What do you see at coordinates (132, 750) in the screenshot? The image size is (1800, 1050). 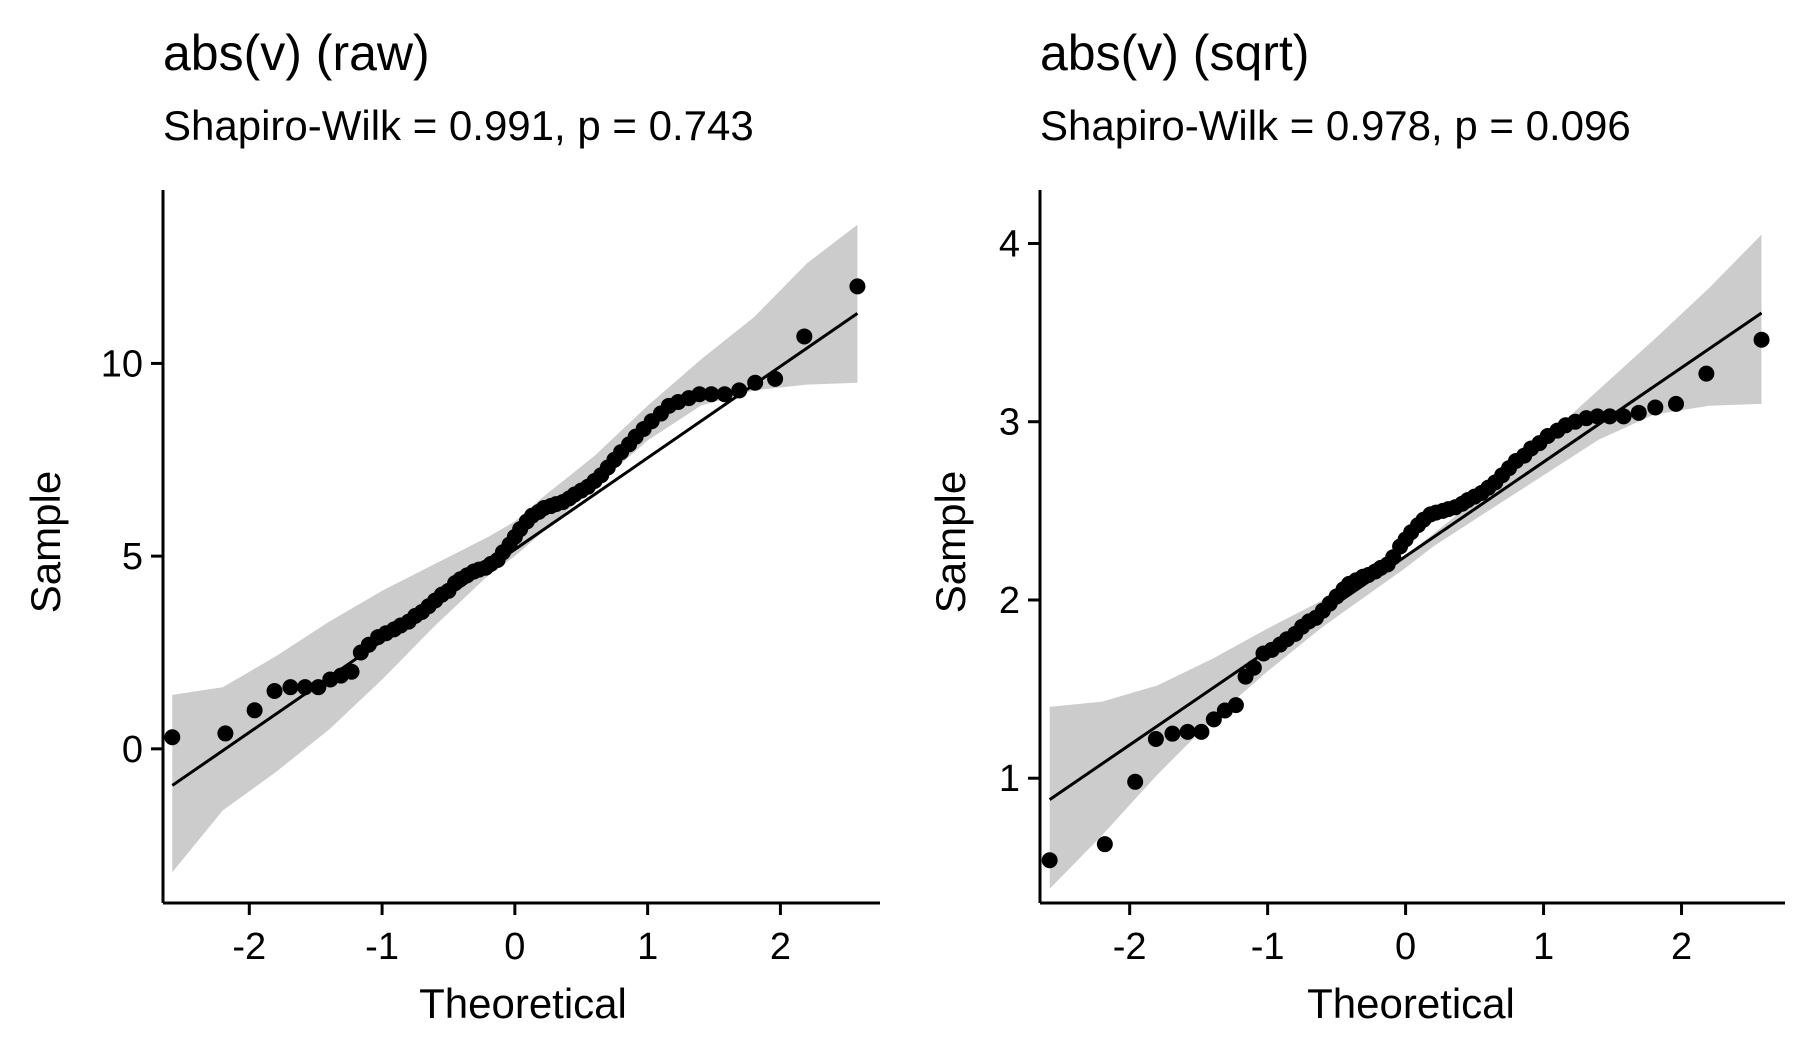 I see `y-tick-label: 0` at bounding box center [132, 750].